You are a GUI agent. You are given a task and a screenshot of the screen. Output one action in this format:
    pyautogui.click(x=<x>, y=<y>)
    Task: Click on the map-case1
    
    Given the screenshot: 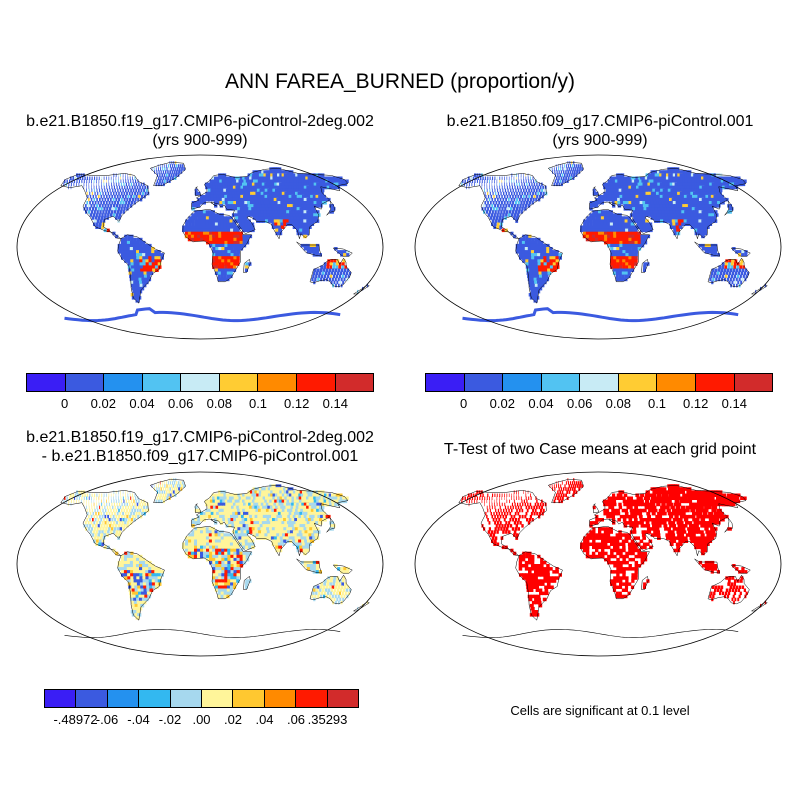 What is the action you would take?
    pyautogui.click(x=200, y=247)
    